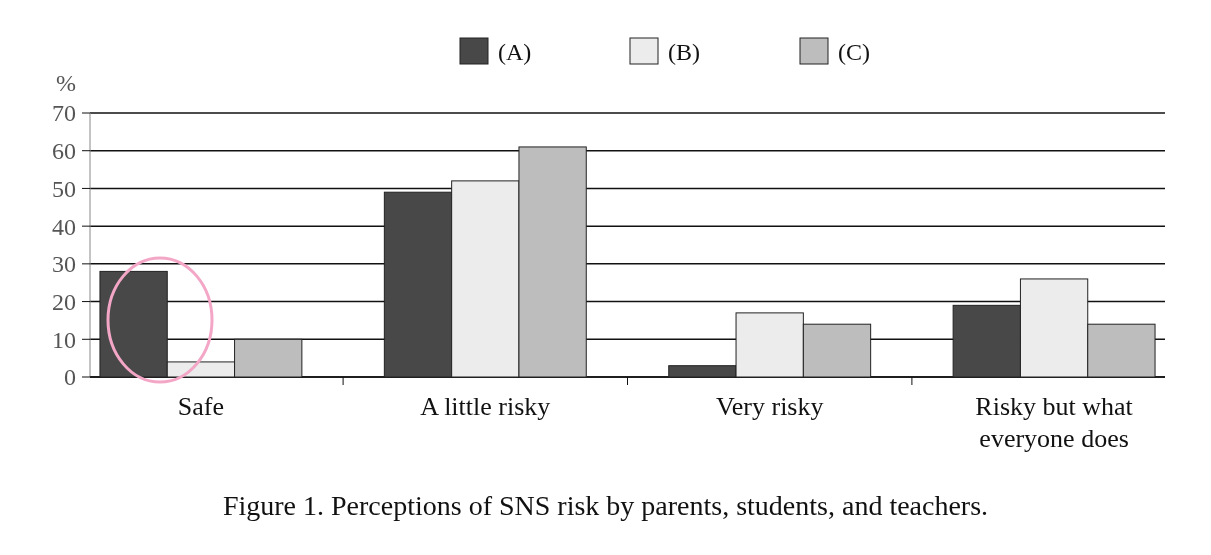  What do you see at coordinates (64, 113) in the screenshot?
I see `y-tick-label: 70` at bounding box center [64, 113].